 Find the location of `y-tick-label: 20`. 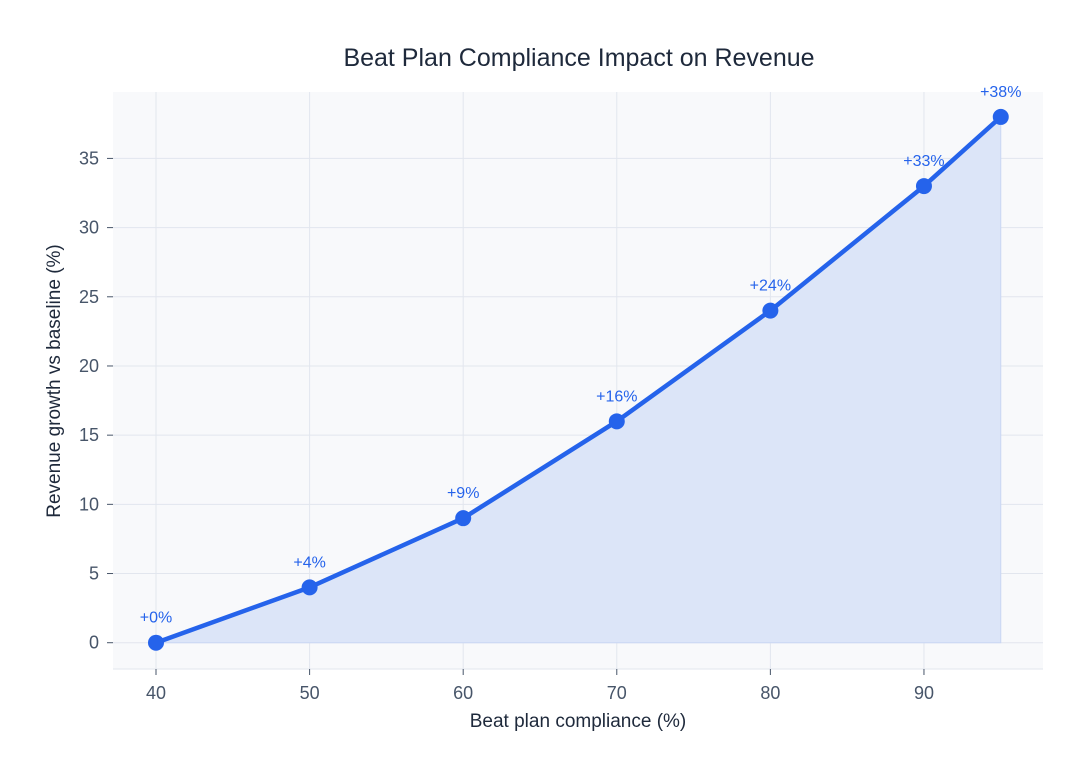

y-tick-label: 20 is located at coordinates (89, 366).